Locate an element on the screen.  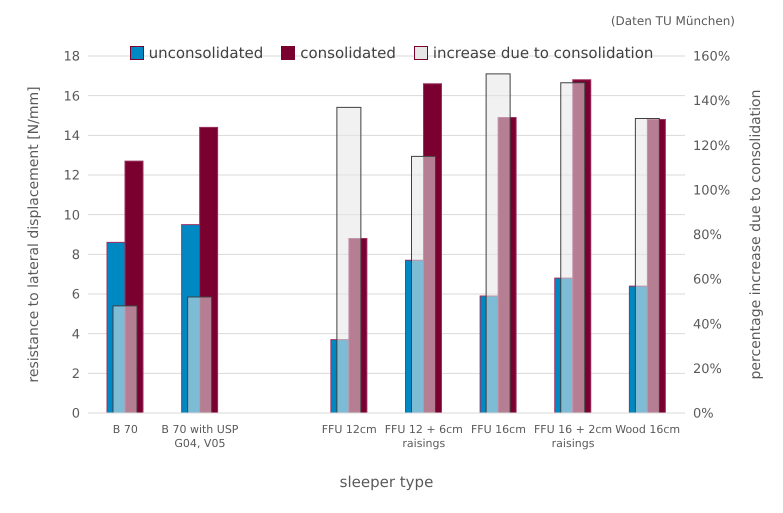
y-tick-label: 2 is located at coordinates (76, 374).